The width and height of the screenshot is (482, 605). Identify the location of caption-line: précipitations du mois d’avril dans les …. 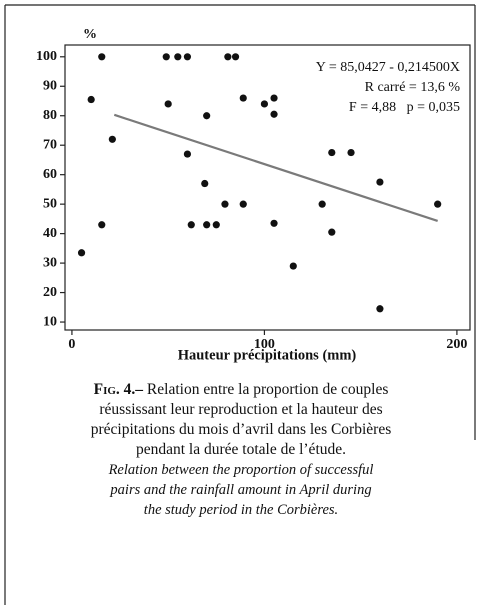
(241, 430).